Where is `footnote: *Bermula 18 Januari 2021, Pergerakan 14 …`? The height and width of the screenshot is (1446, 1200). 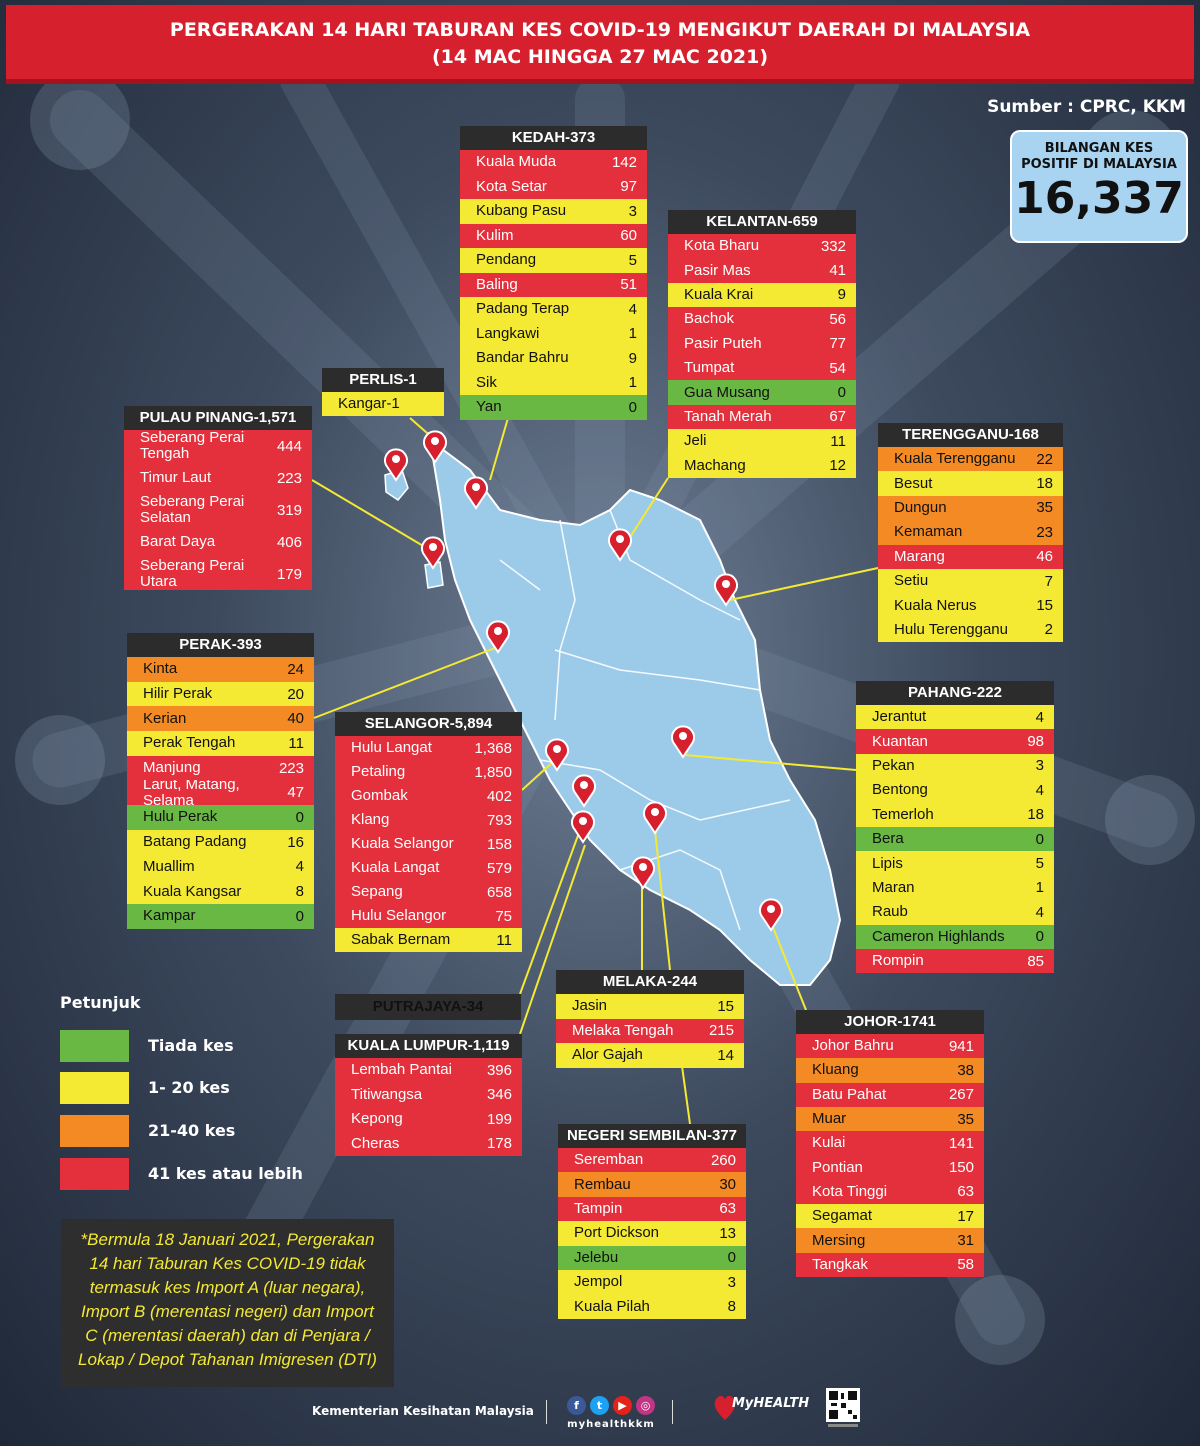
footnote: *Bermula 18 Januari 2021, Pergerakan 14 … is located at coordinates (227, 1303).